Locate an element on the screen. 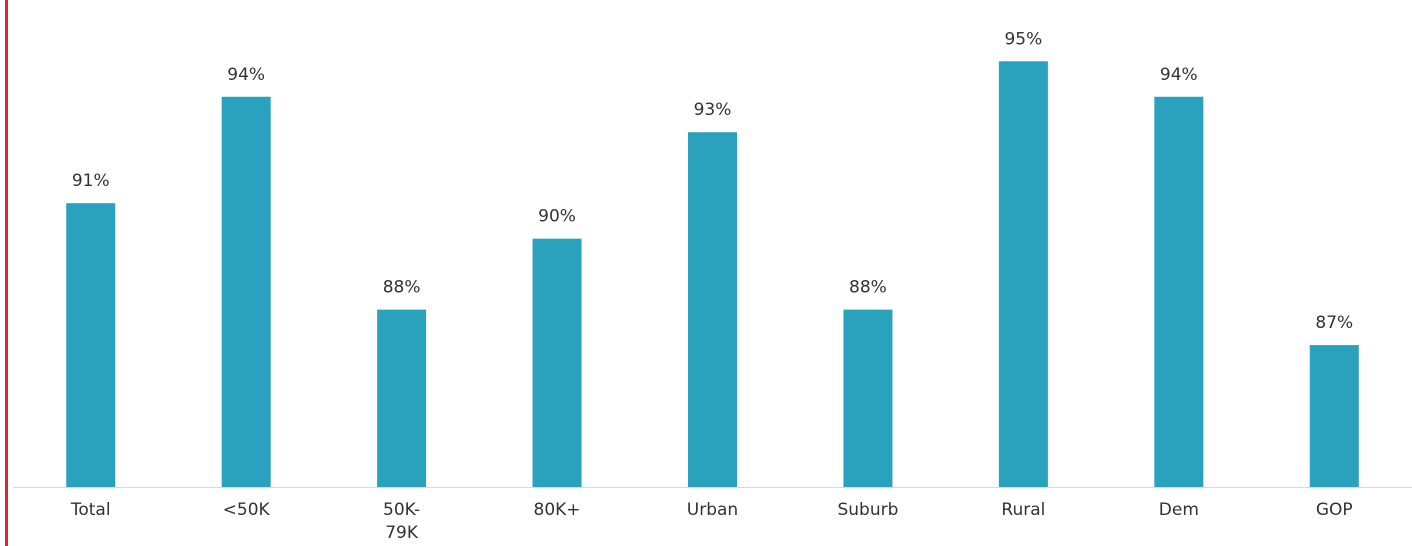  value-label-4: 93% is located at coordinates (713, 110).